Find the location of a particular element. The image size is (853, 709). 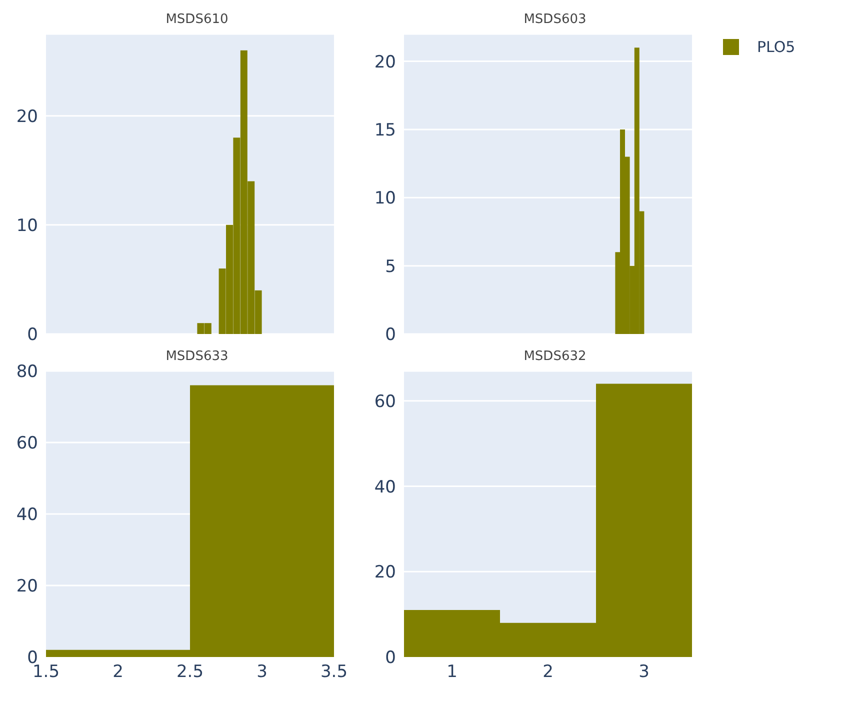

x-tick-label: 3.5 is located at coordinates (334, 672).